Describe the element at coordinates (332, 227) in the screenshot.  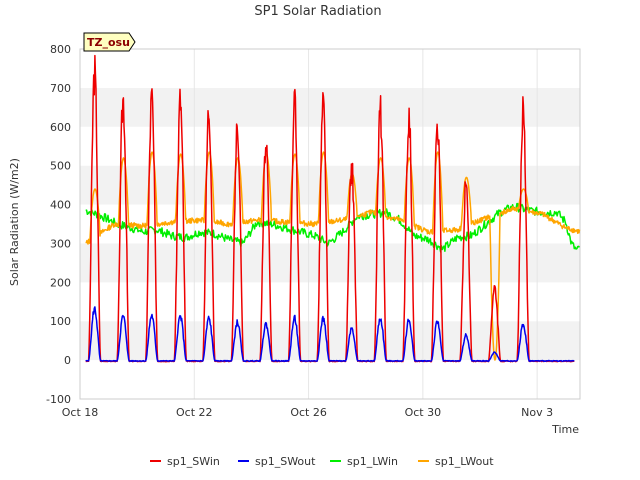
I see `series-line-sp1-lwin` at that location.